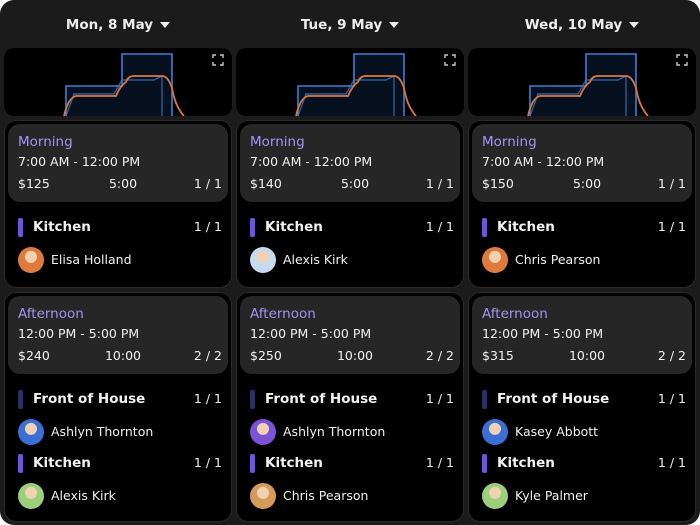  I want to click on date-dropdown: Wed, 10 May, so click(582, 25).